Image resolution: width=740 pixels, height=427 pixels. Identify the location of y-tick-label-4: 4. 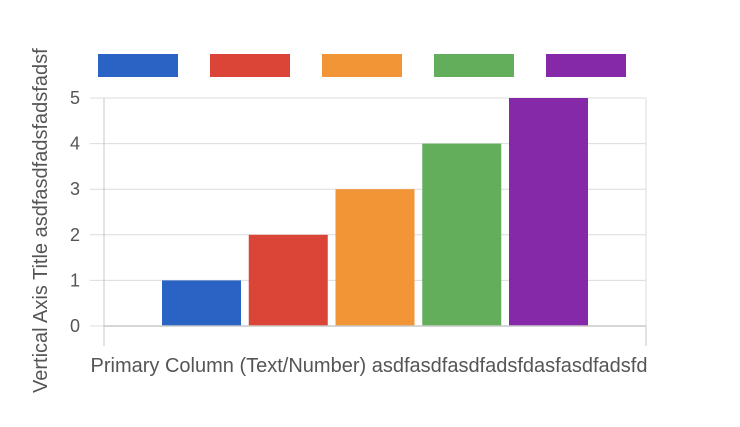
(75, 144).